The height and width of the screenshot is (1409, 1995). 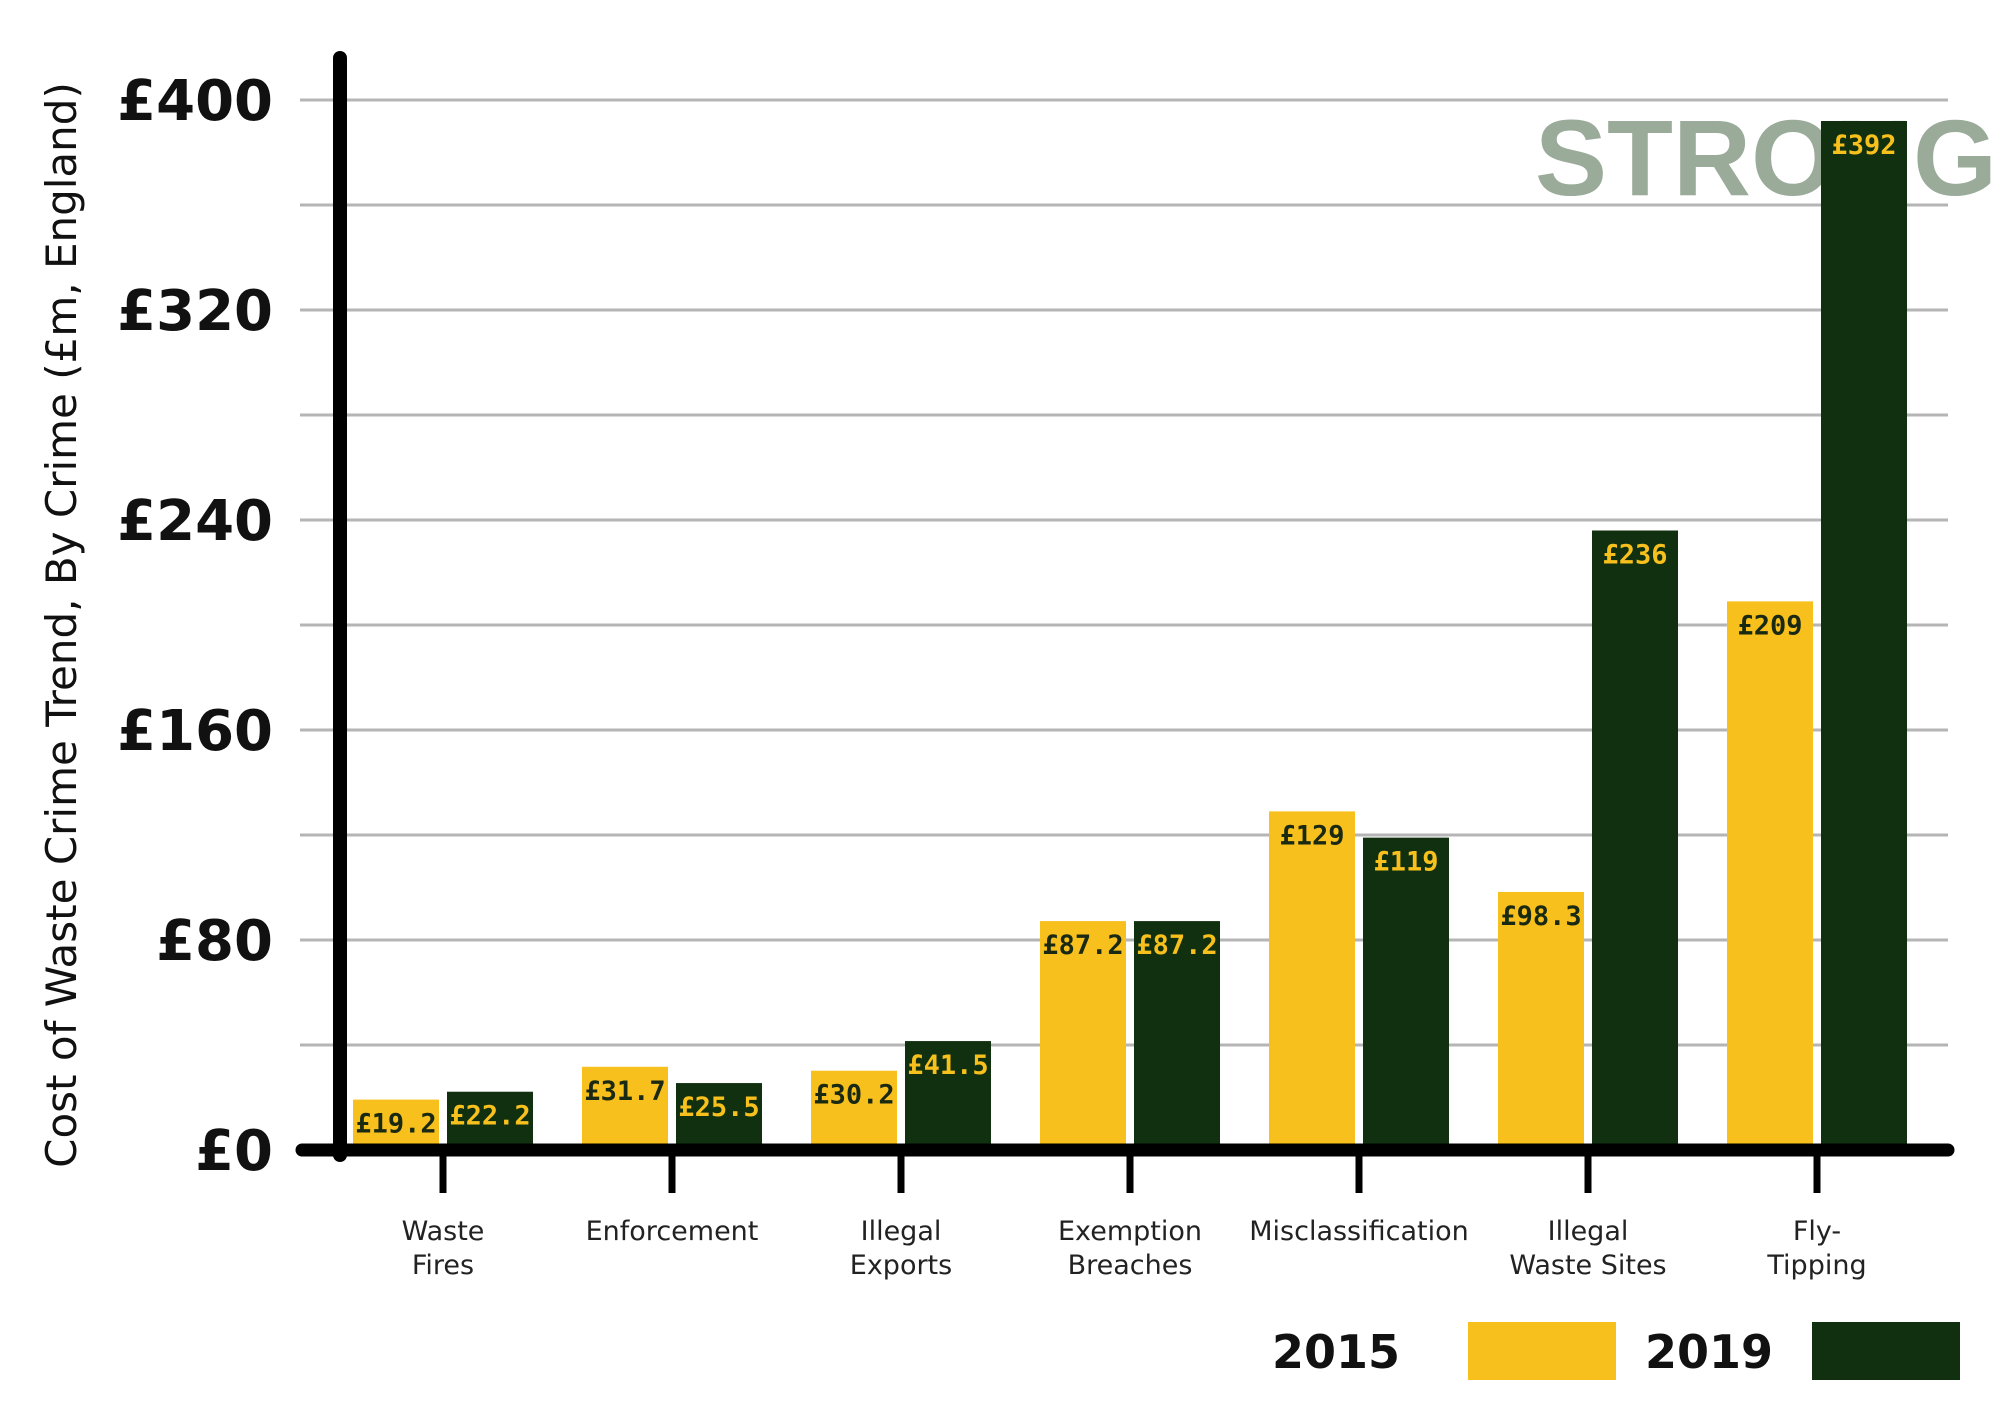 What do you see at coordinates (947, 1065) in the screenshot?
I see `bar-value-label: £41.5` at bounding box center [947, 1065].